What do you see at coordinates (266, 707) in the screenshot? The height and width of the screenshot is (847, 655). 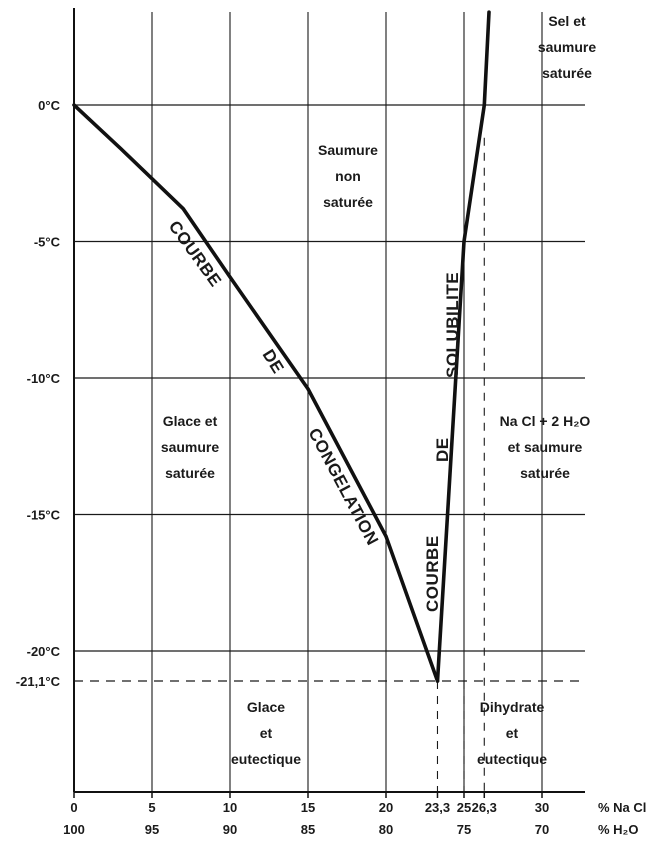 I see `region-line: Glace` at bounding box center [266, 707].